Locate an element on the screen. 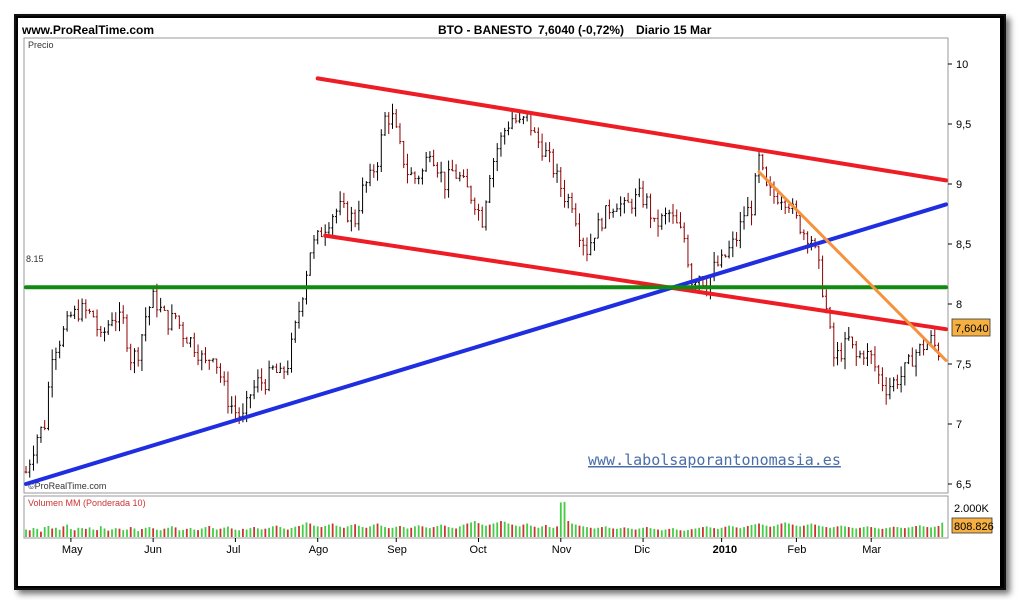 Image resolution: width=1020 pixels, height=600 pixels. x-axis: May Jun Jul Ago Sep Oct Nov Dic 2010 Feb Mar is located at coordinates (471, 547).